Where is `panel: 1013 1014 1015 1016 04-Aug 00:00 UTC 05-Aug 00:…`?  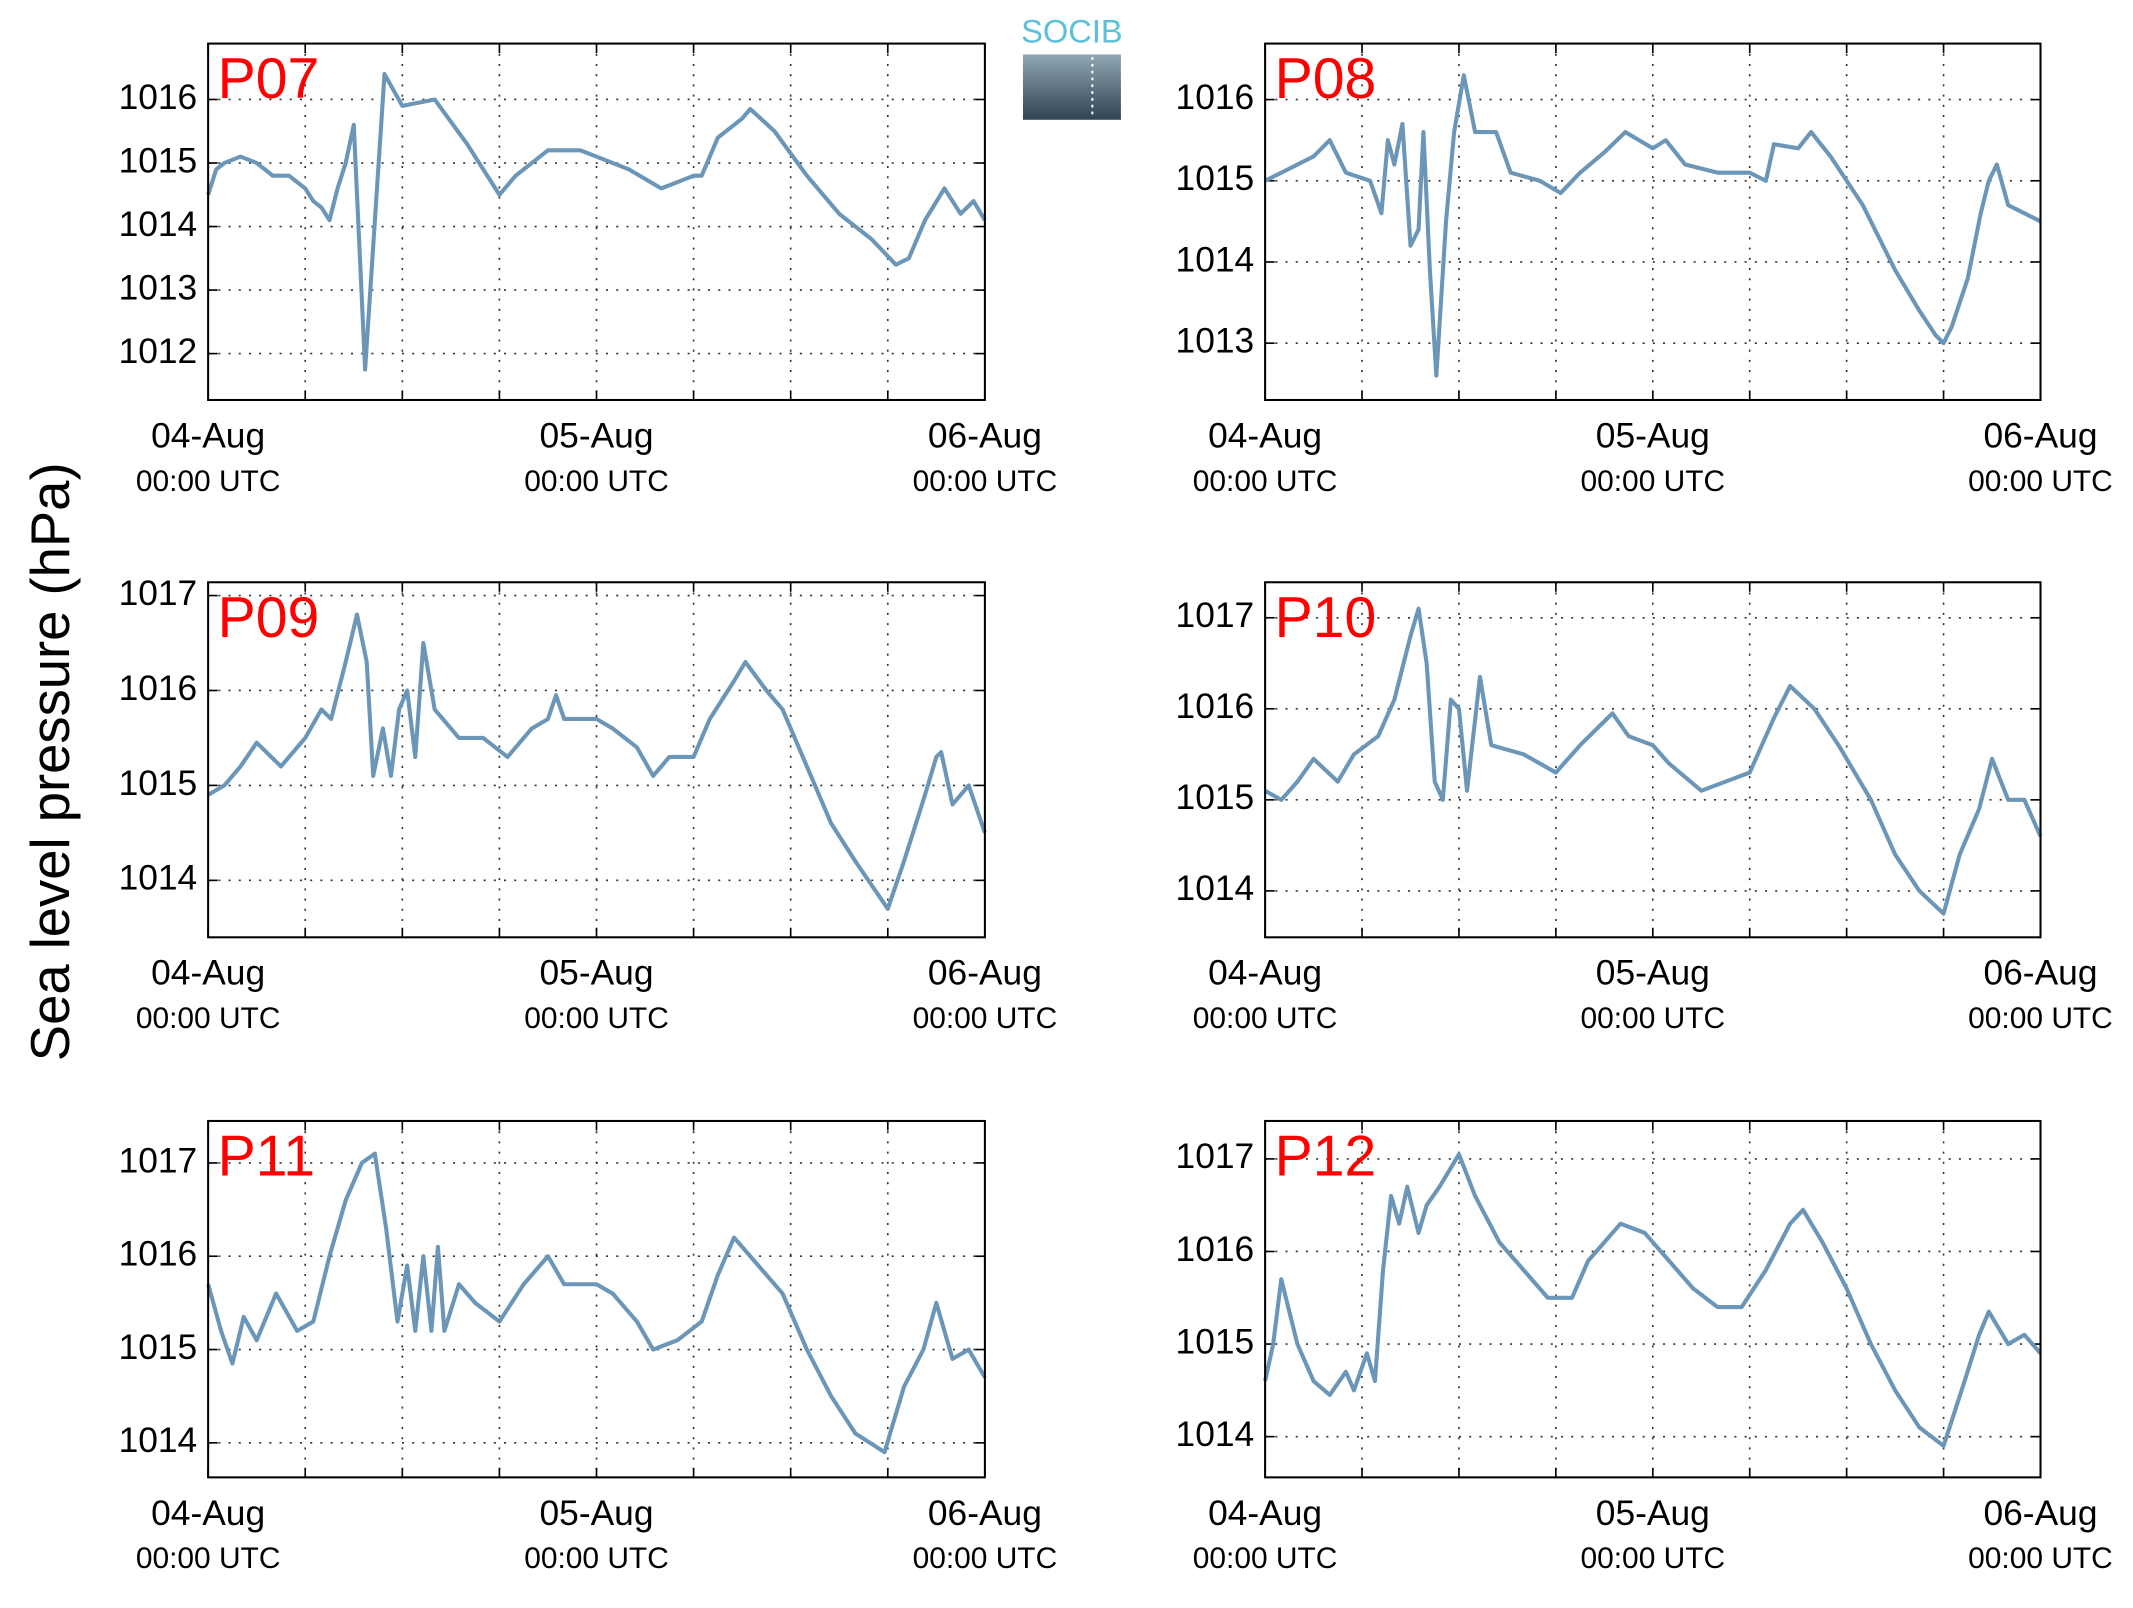 panel: 1013 1014 1015 1016 04-Aug 00:00 UTC 05-Aug 00:… is located at coordinates (1644, 270).